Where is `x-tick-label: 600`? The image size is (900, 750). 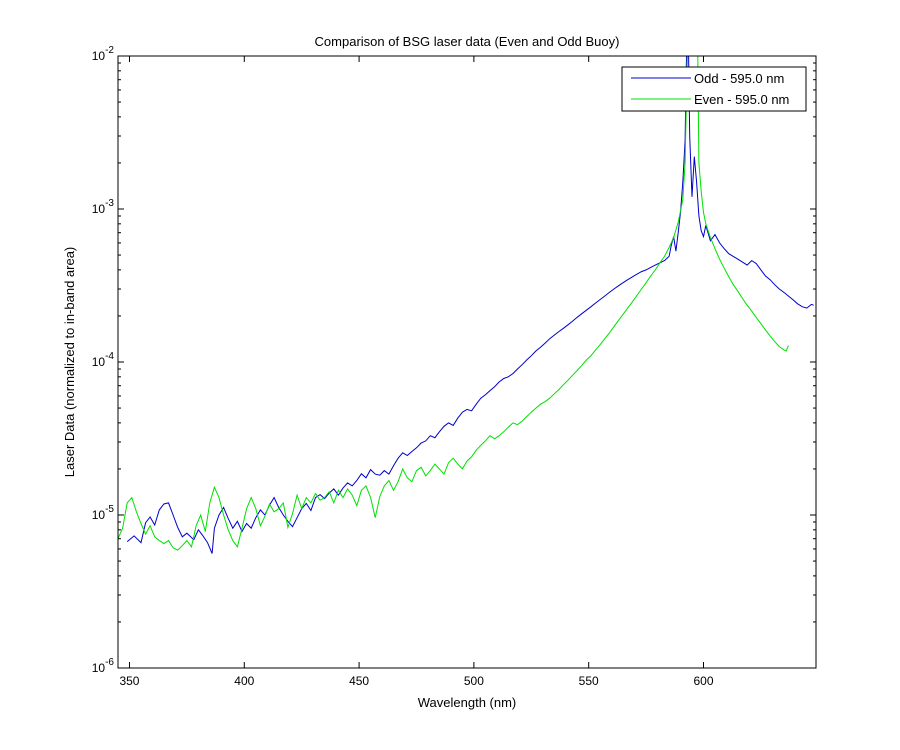 x-tick-label: 600 is located at coordinates (703, 681).